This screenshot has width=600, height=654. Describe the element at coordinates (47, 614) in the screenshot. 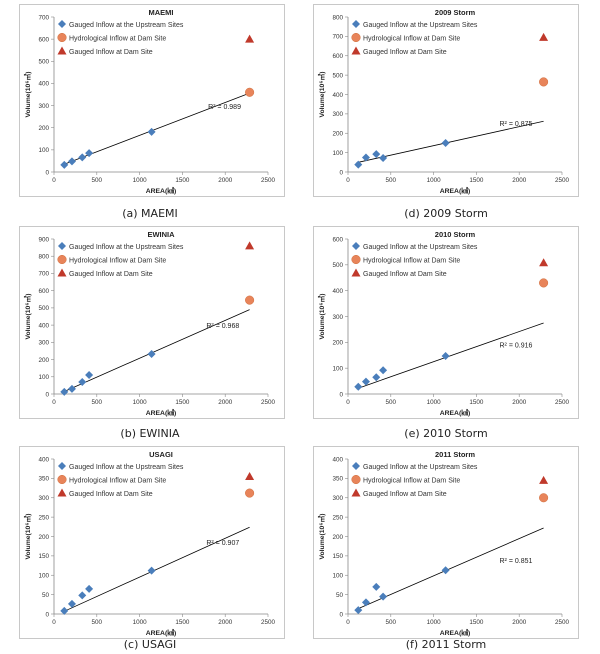

I see `y-tick-label: 0` at that location.